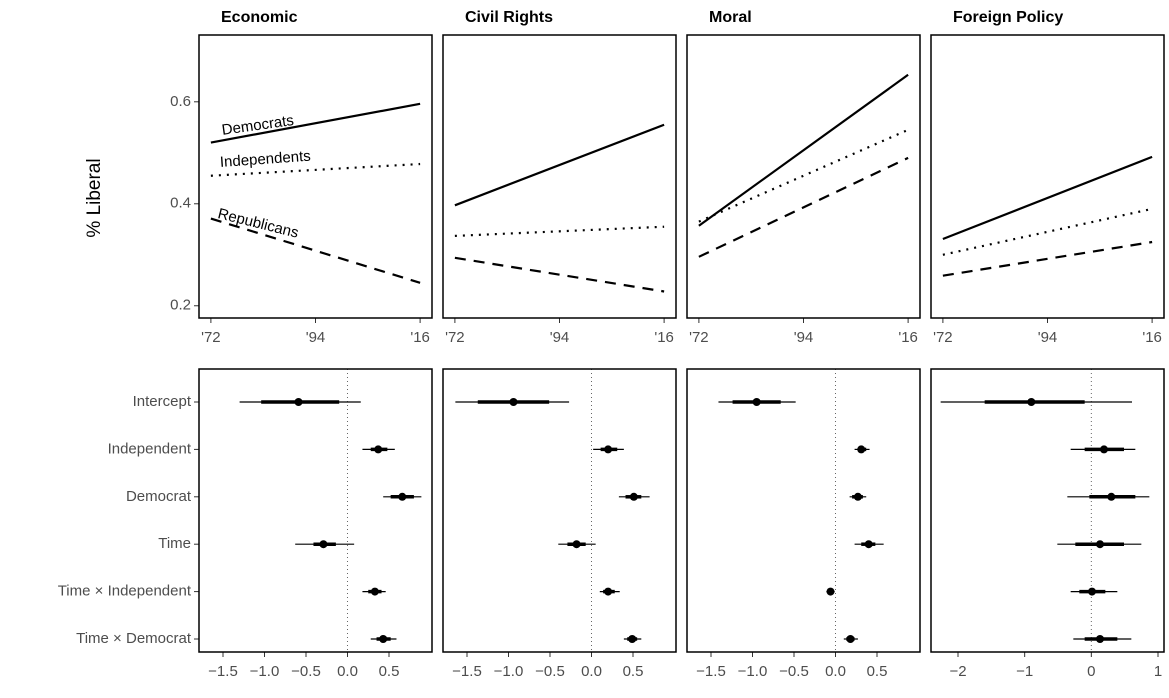  What do you see at coordinates (180, 305) in the screenshot?
I see `y-tick-label: 0.2` at bounding box center [180, 305].